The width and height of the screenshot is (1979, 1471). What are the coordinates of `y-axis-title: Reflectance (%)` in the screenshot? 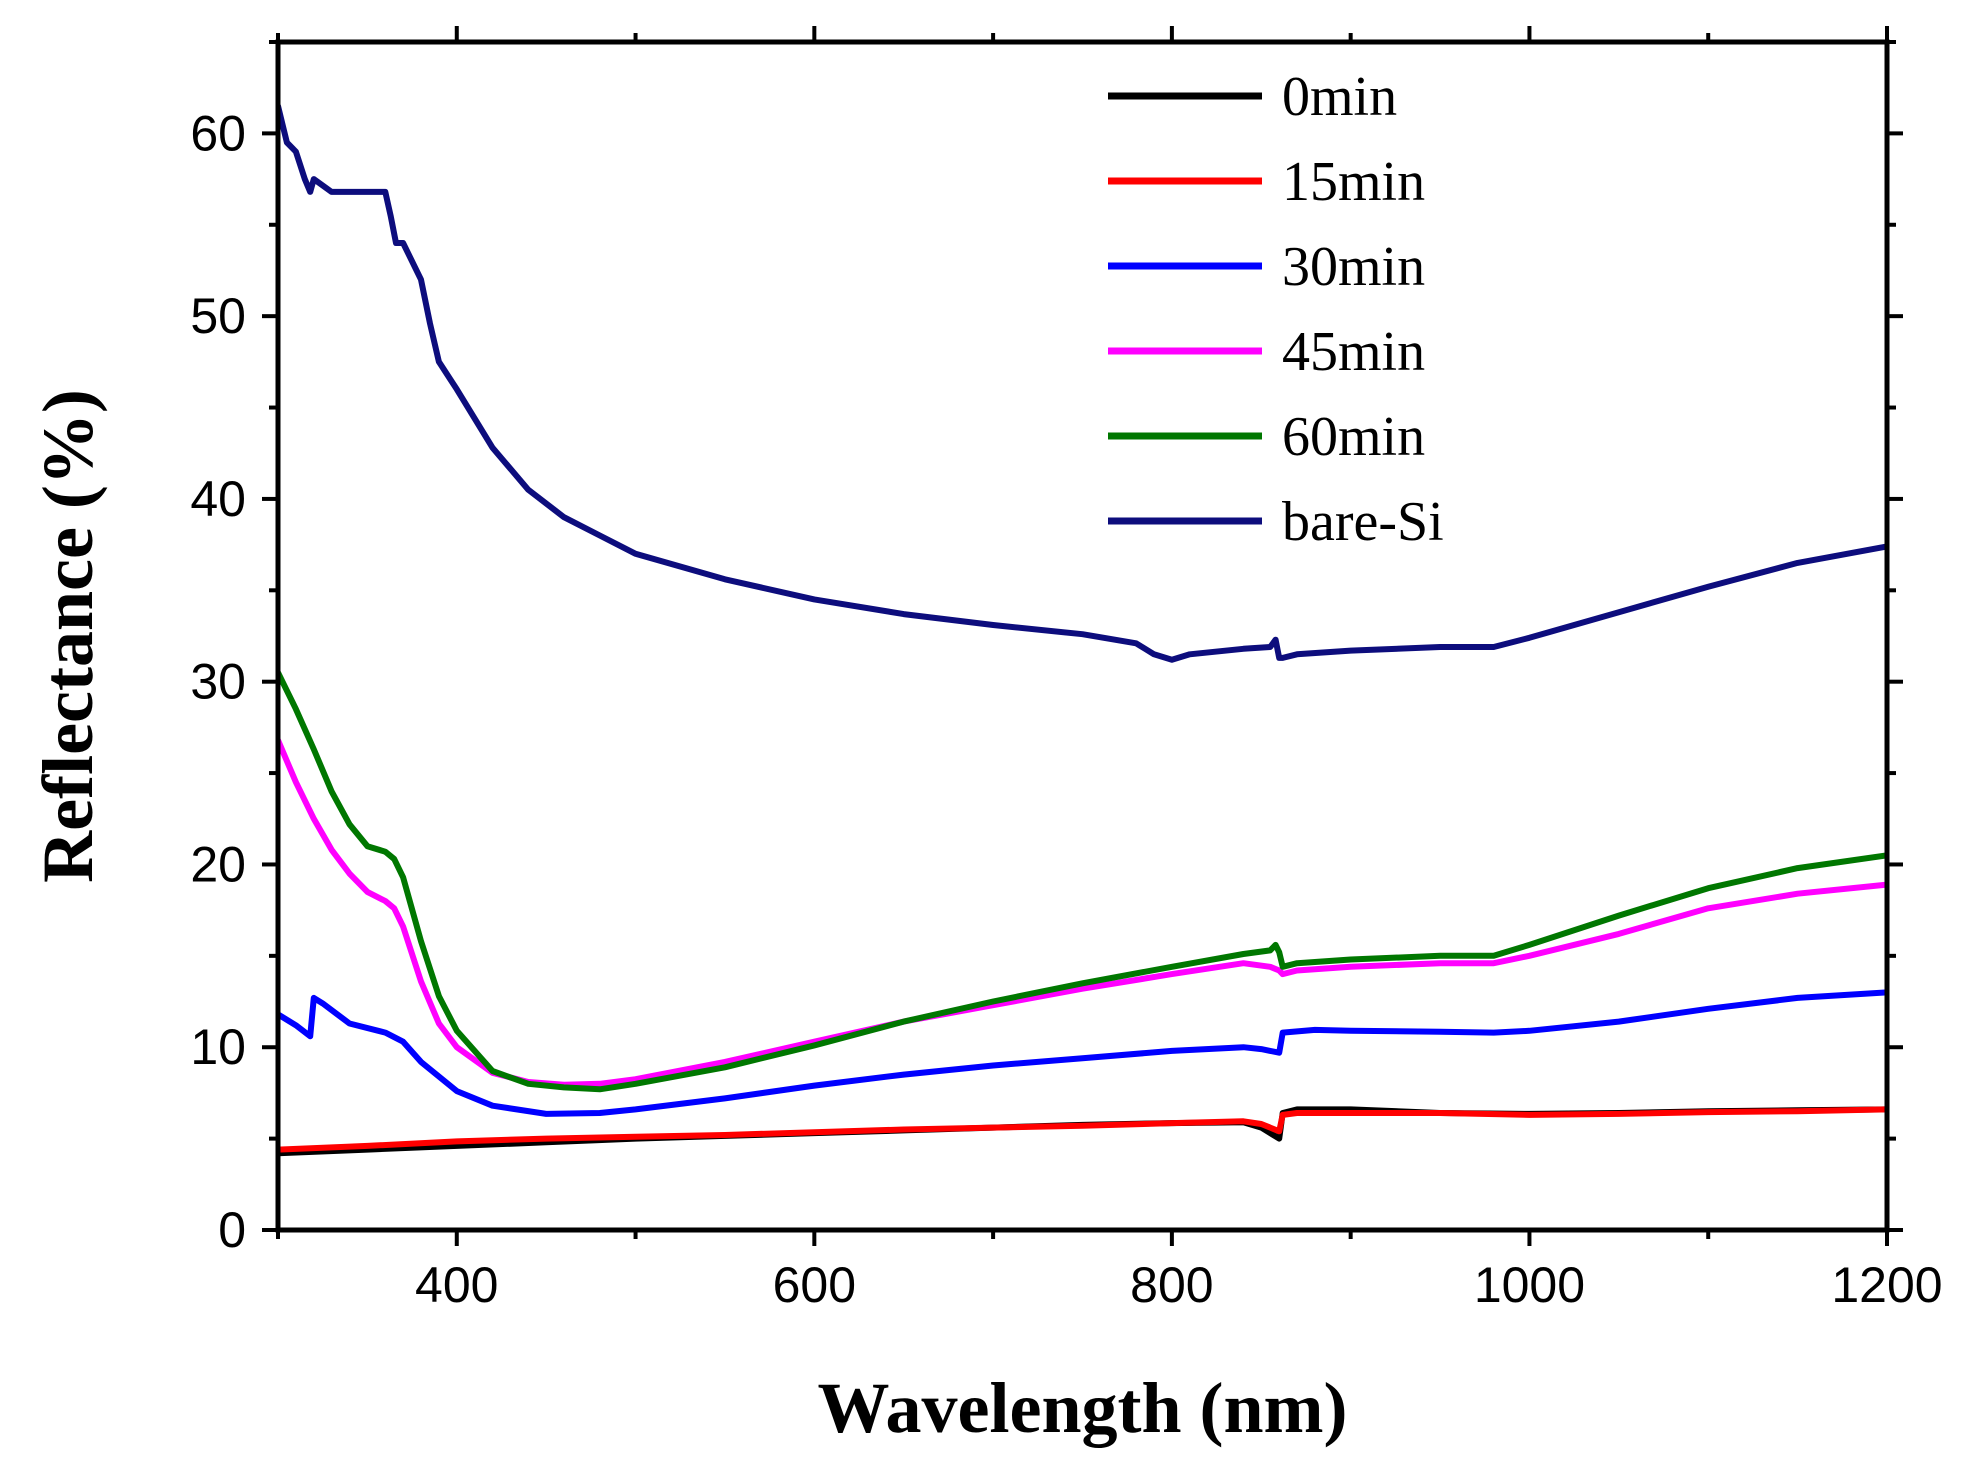 It's located at (68, 636).